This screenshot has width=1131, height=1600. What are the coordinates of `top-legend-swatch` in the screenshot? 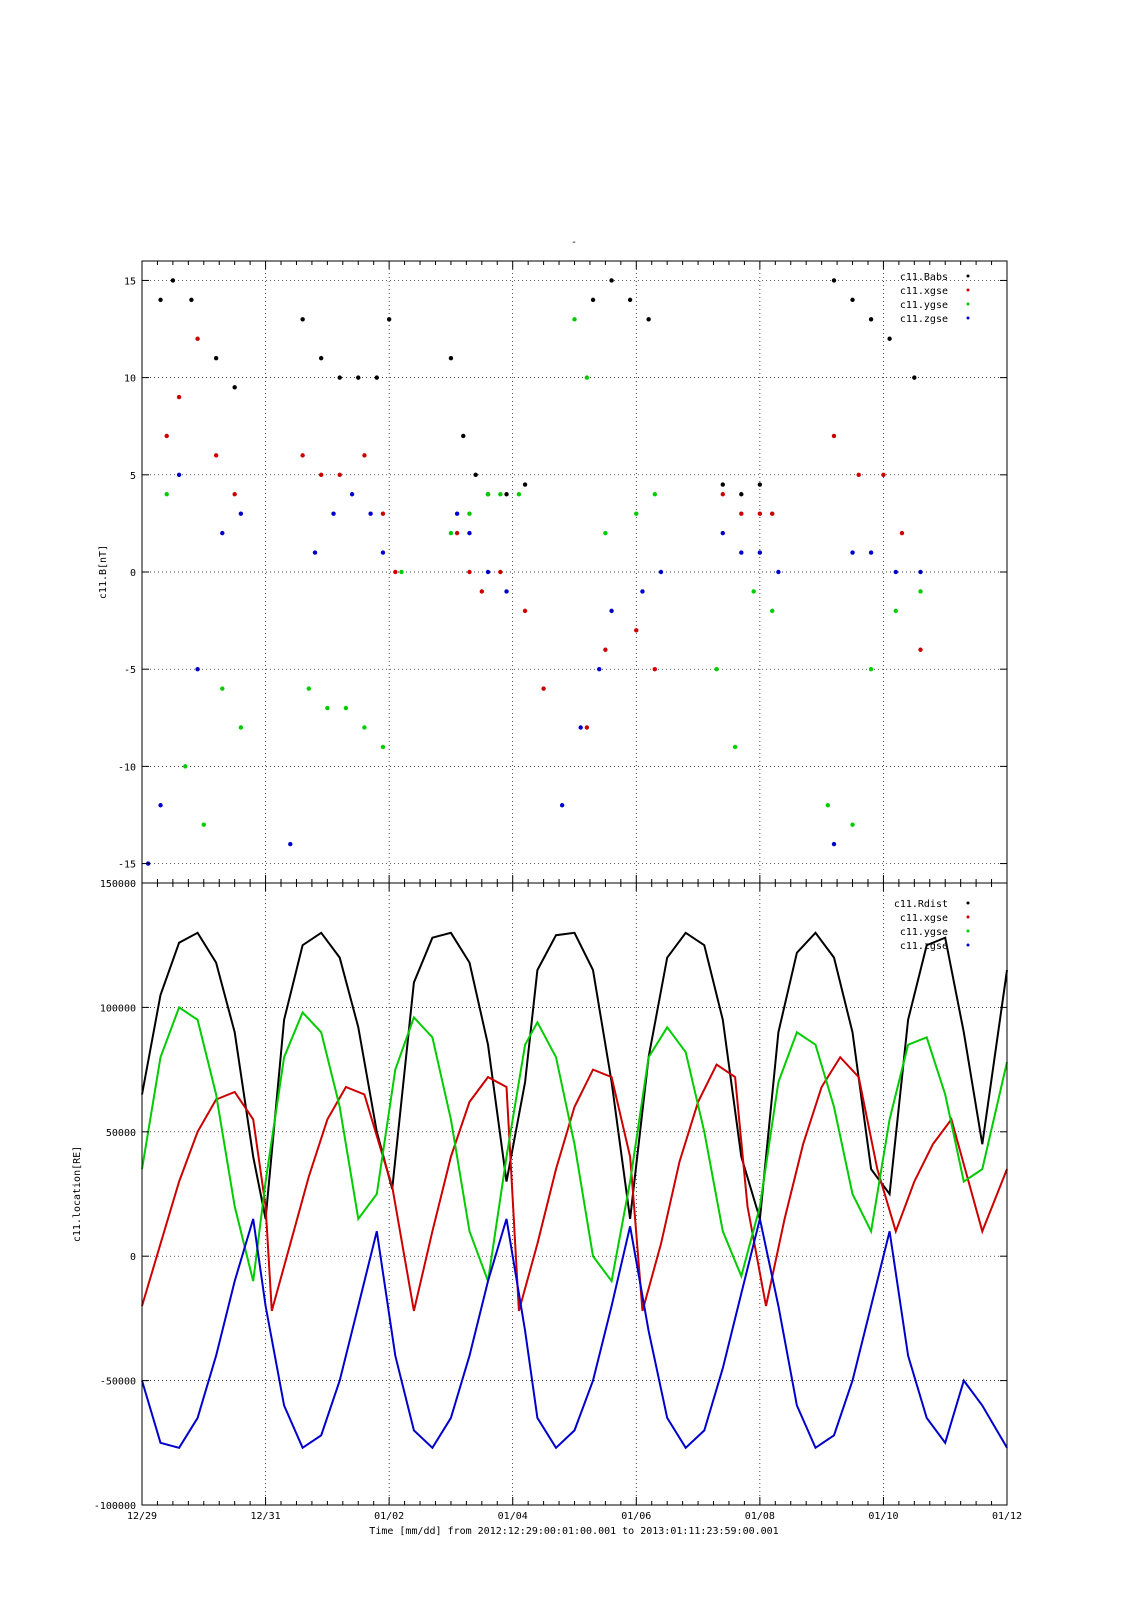 It's located at (968, 318).